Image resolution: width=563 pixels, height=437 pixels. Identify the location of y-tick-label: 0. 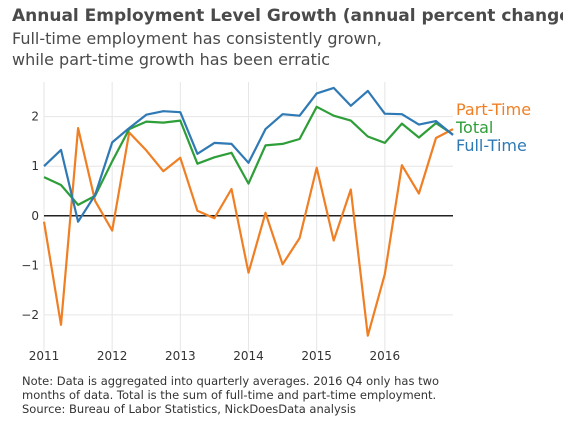
(35, 216).